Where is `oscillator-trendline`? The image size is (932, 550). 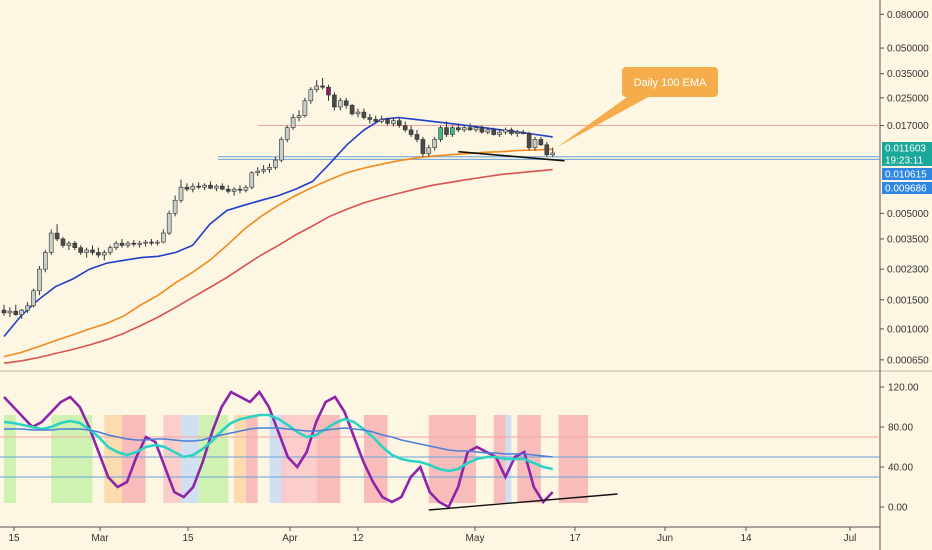
oscillator-trendline is located at coordinates (523, 502).